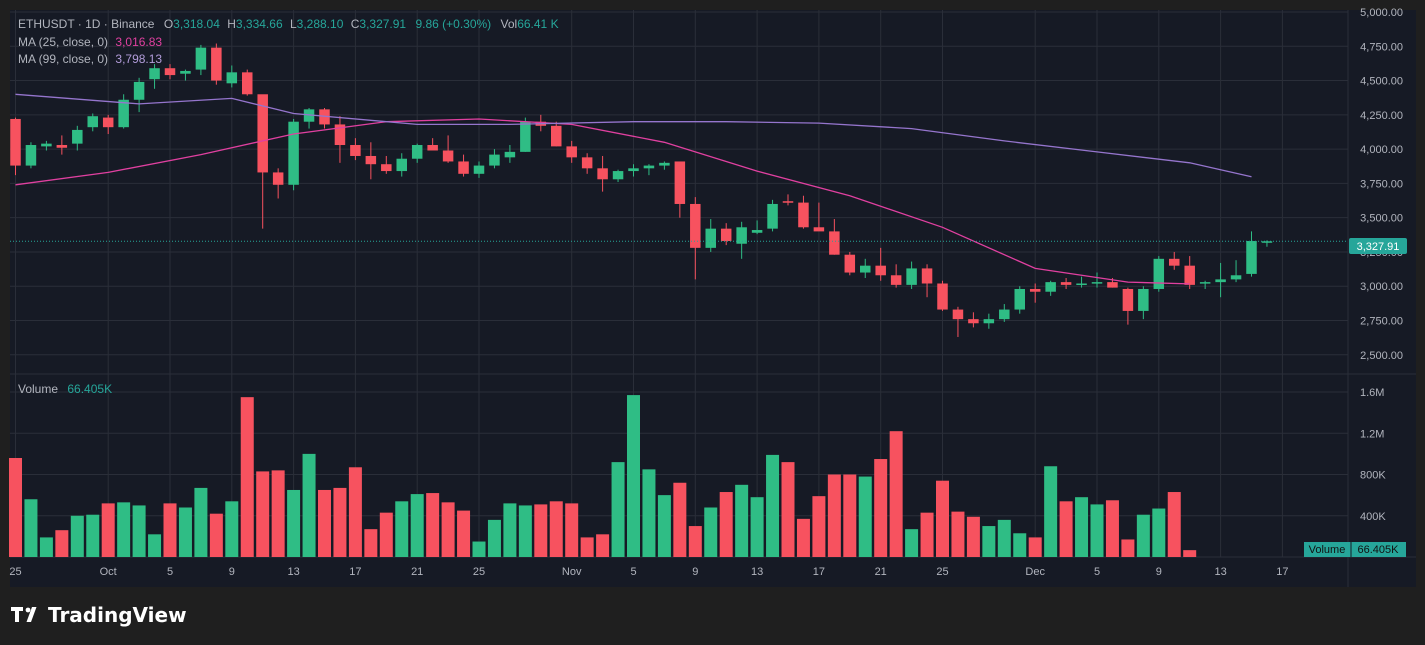 Image resolution: width=1425 pixels, height=645 pixels. I want to click on volume-tag-label: Volume, so click(1327, 550).